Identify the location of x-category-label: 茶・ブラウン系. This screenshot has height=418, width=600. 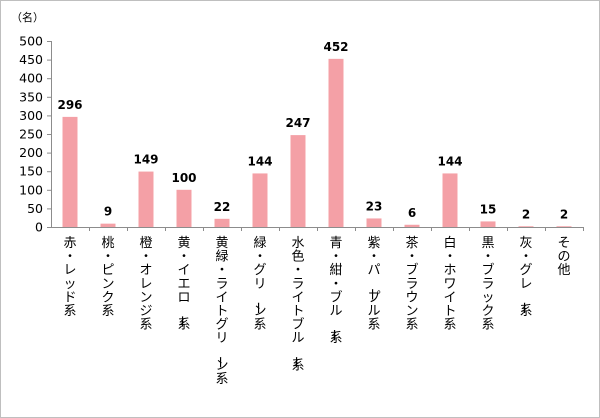
(411, 284).